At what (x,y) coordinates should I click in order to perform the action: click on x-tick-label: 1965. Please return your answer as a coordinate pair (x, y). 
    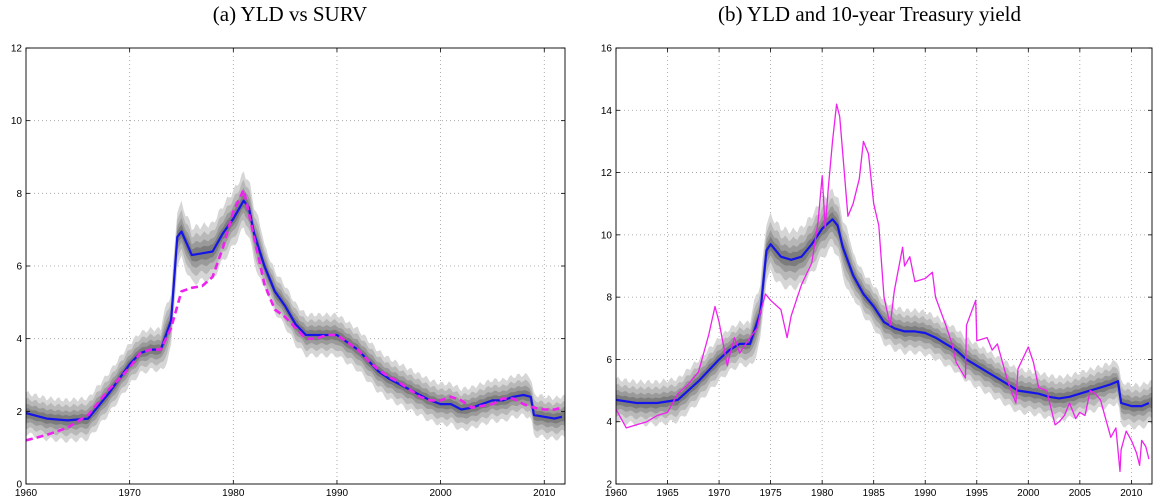
    Looking at the image, I should click on (667, 493).